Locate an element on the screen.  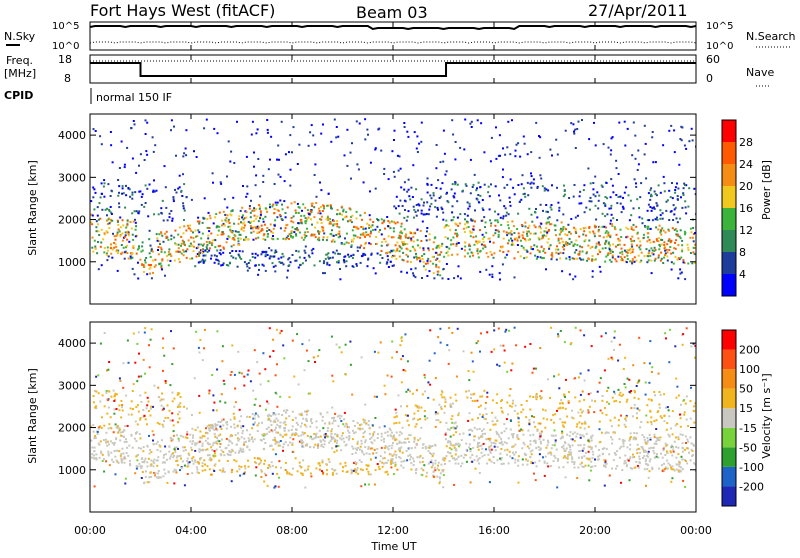
nsearch-axis-label: N.Search is located at coordinates (771, 36).